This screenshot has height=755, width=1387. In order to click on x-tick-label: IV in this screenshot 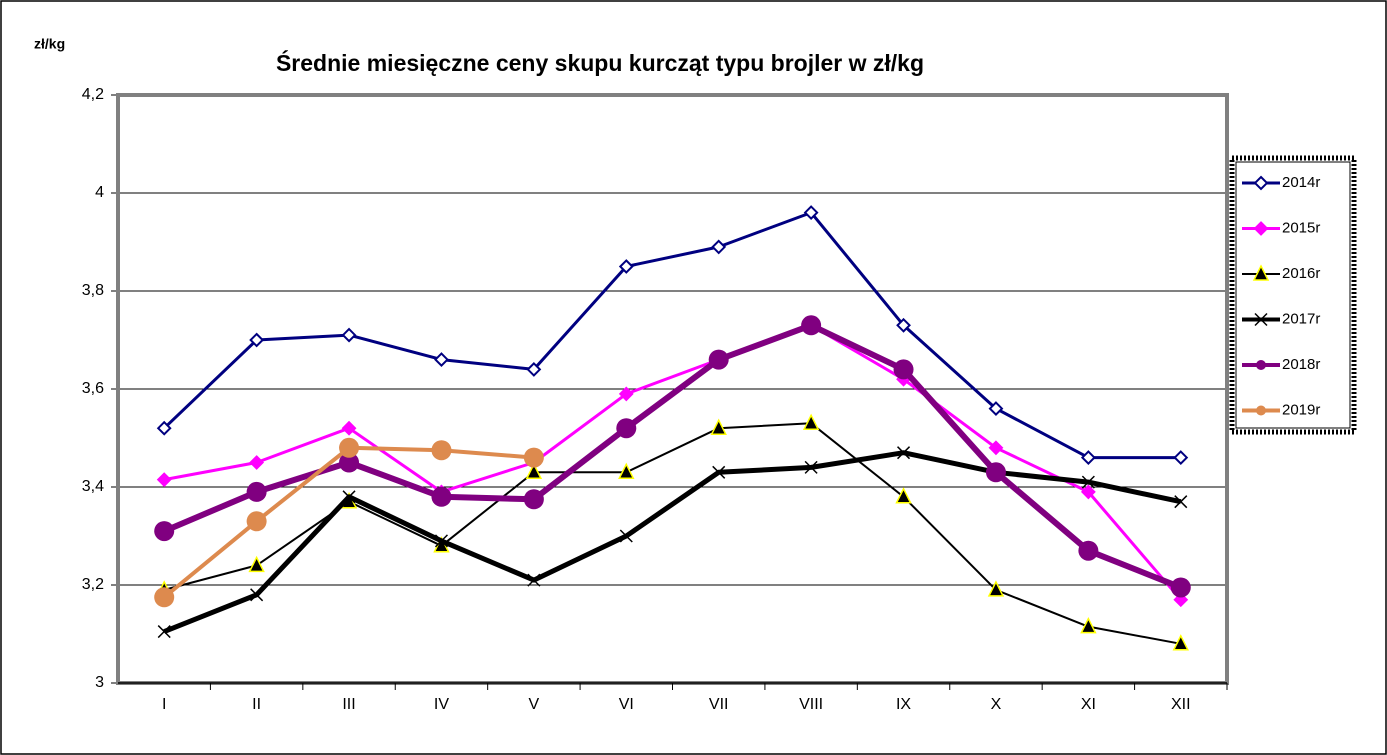, I will do `click(441, 704)`.